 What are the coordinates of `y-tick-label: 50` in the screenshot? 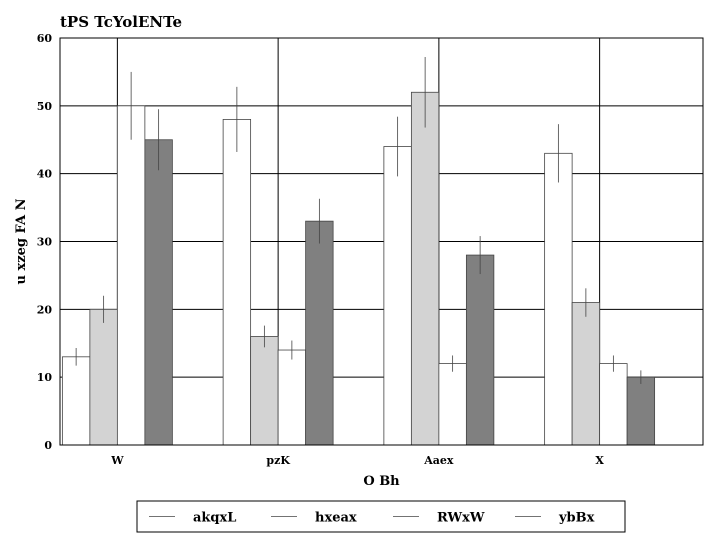 It's located at (45, 106).